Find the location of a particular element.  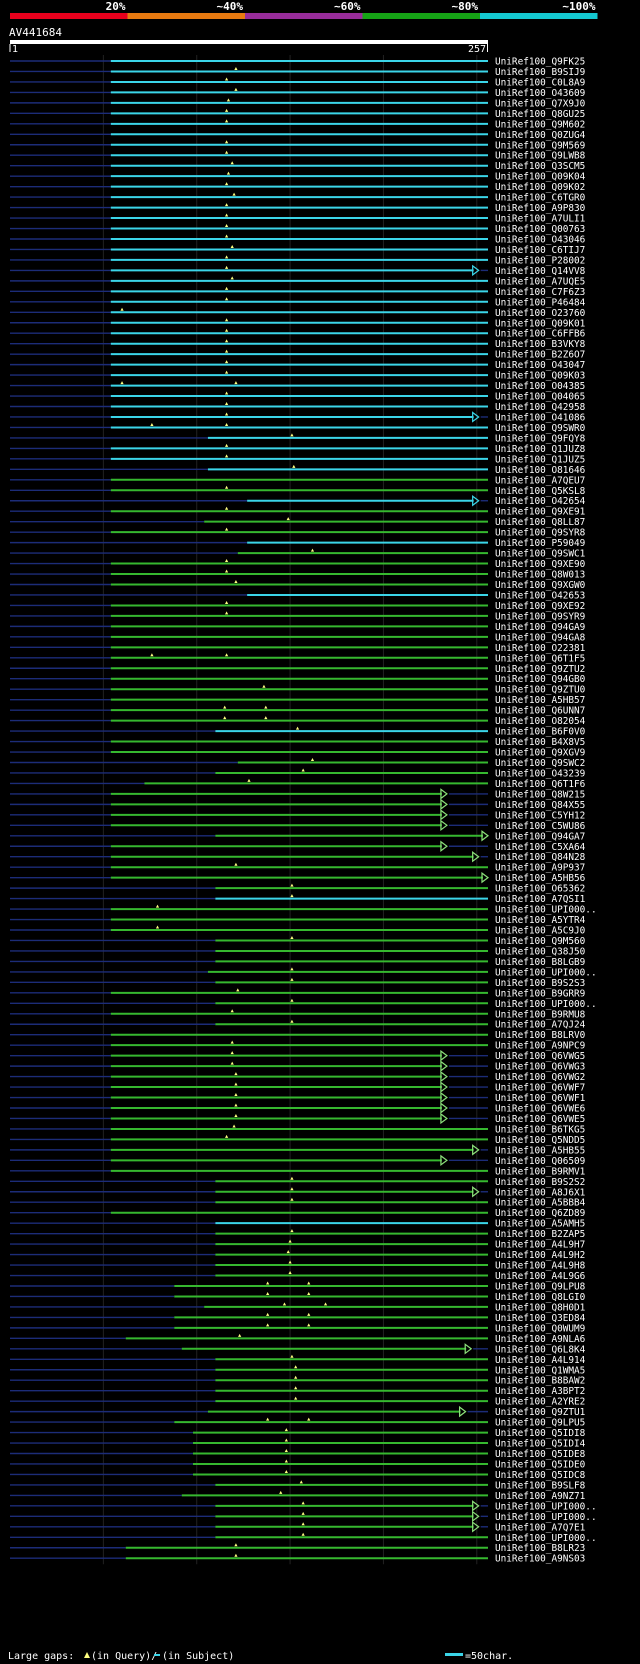

hit-row: UniRef100_A9P937 is located at coordinates (297, 868).